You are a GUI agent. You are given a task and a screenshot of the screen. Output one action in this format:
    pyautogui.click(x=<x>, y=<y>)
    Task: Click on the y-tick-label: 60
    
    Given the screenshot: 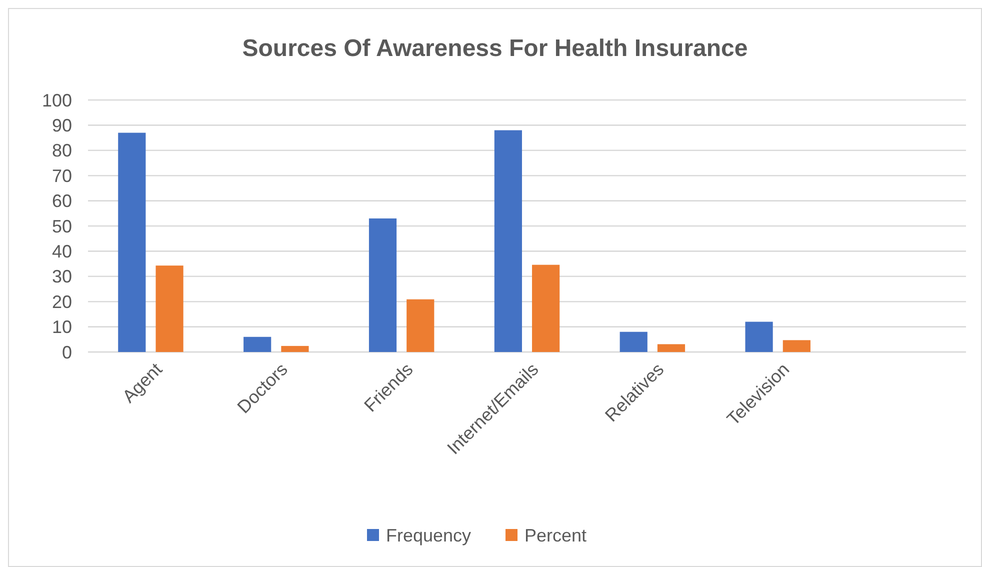 What is the action you would take?
    pyautogui.click(x=62, y=201)
    